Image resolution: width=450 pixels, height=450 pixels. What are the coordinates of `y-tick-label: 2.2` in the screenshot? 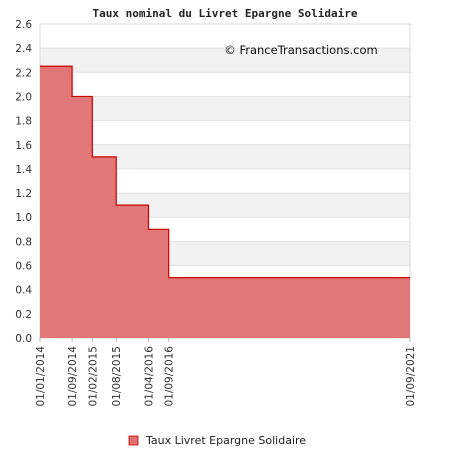 It's located at (23, 73).